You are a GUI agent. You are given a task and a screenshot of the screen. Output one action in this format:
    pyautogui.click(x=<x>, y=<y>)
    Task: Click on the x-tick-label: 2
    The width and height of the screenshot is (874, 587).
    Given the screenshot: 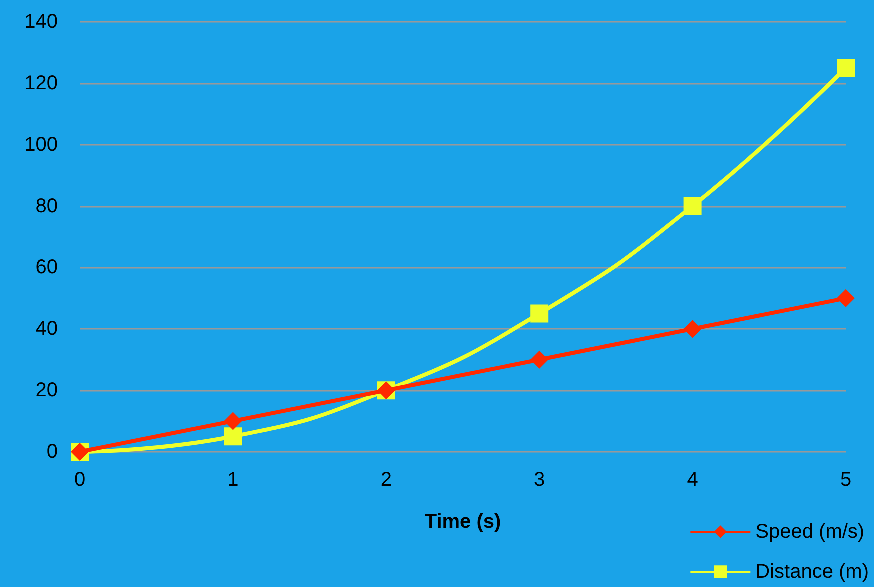 What is the action you would take?
    pyautogui.click(x=386, y=480)
    